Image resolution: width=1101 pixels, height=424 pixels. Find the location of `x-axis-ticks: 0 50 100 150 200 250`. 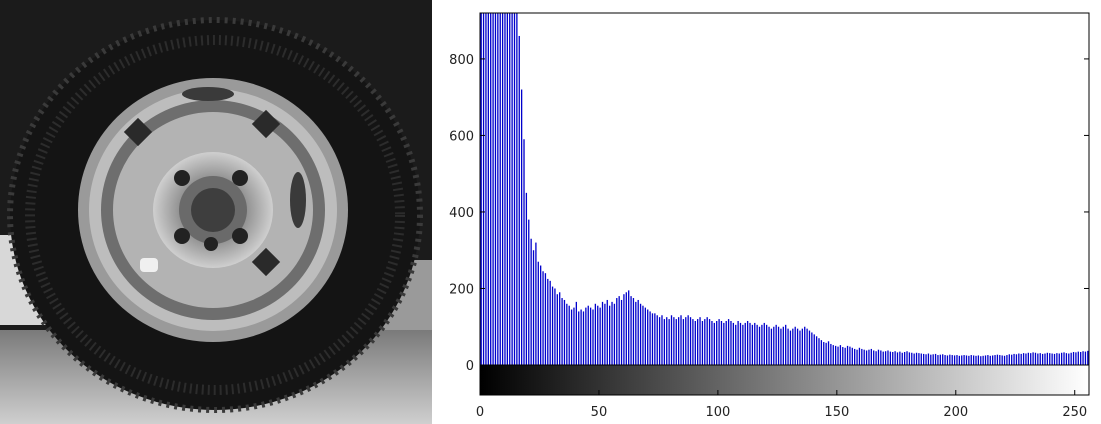

x-axis-ticks: 0 50 100 150 200 250 is located at coordinates (781, 405).